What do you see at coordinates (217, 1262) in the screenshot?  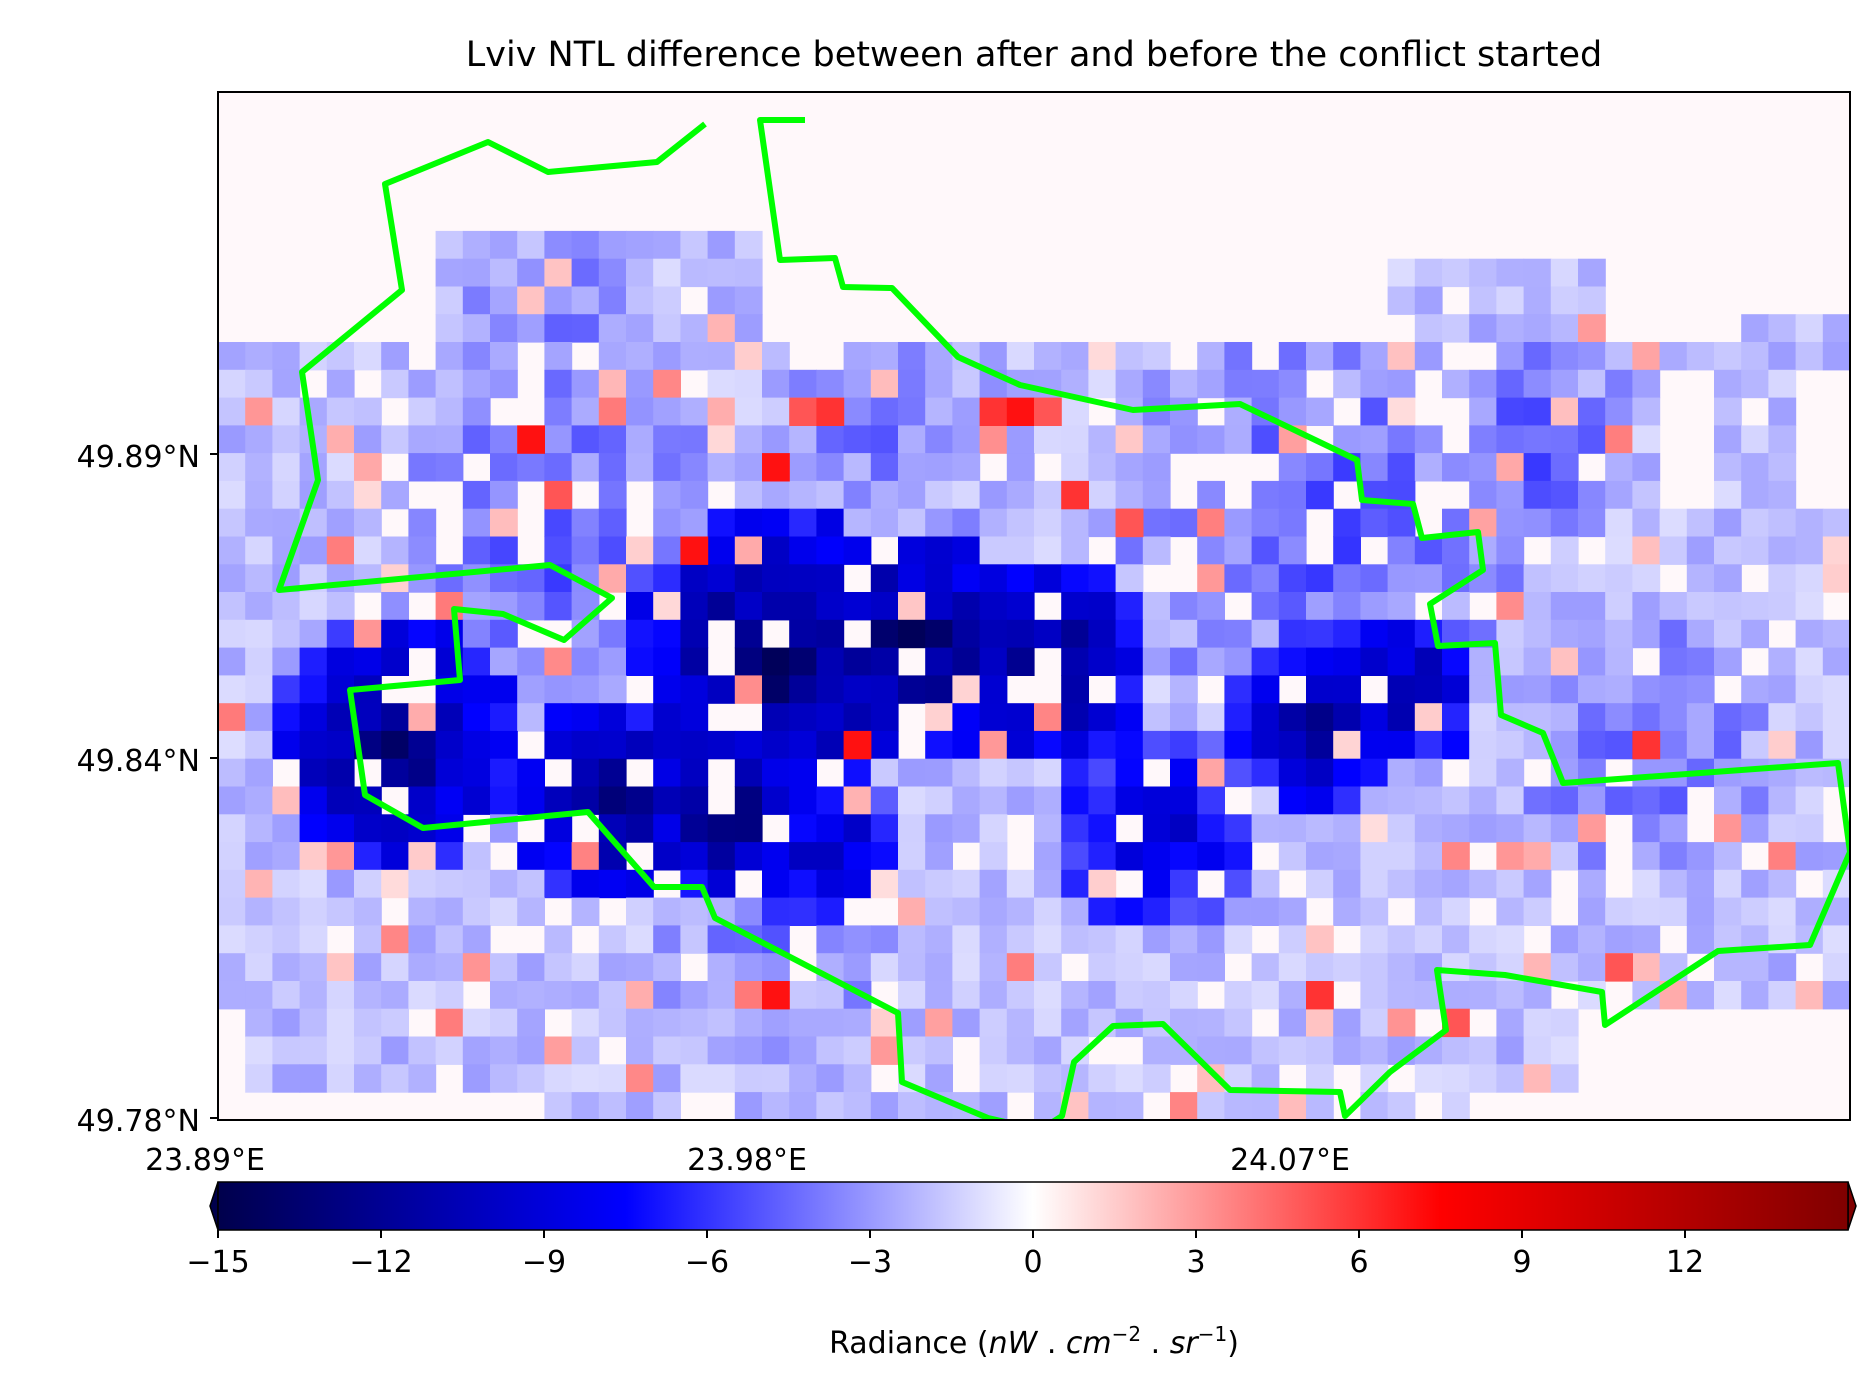 I see `colorbar-tick-label: −15` at bounding box center [217, 1262].